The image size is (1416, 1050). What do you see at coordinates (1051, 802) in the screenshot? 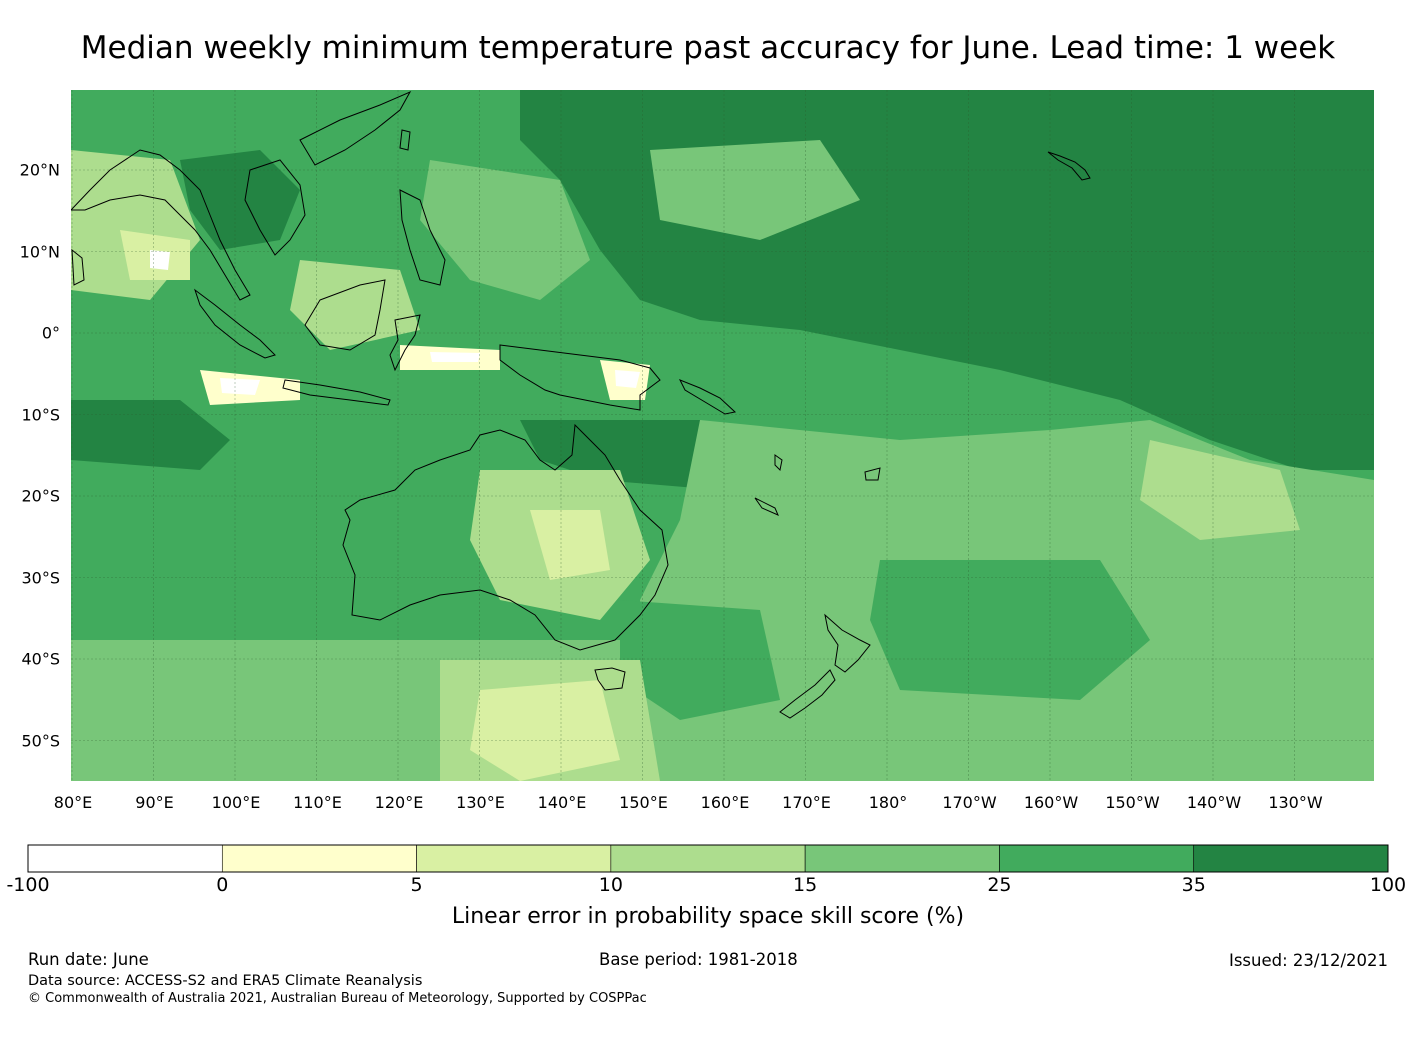
I see `longitude-label: 160°W` at bounding box center [1051, 802].